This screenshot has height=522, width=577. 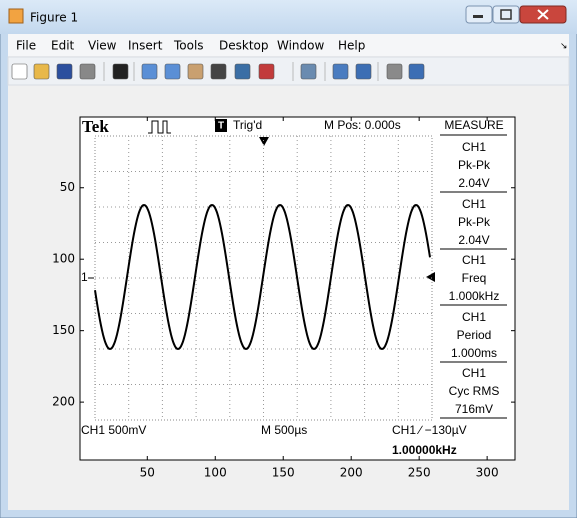 I want to click on measure-title: MEASURE, so click(x=473, y=125).